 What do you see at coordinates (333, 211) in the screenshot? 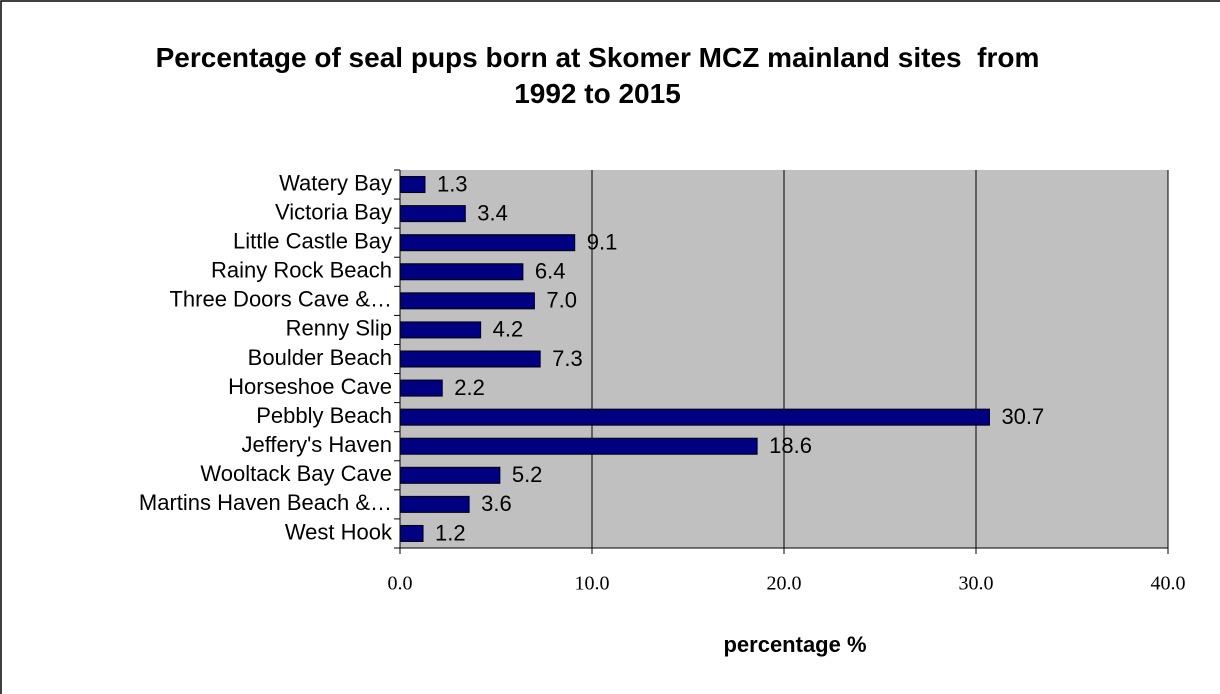
I see `y-tick-label: Victoria Bay` at bounding box center [333, 211].